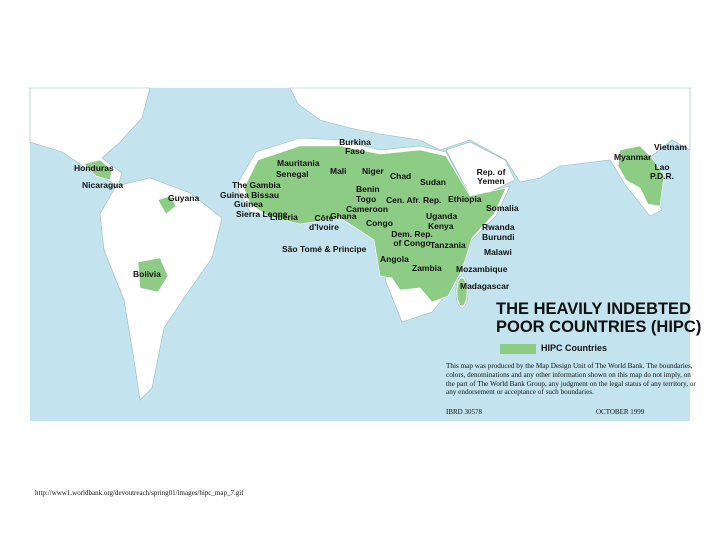 Image resolution: width=720 pixels, height=540 pixels. Describe the element at coordinates (662, 171) in the screenshot. I see `country-label: Lao P.D.R.` at that location.